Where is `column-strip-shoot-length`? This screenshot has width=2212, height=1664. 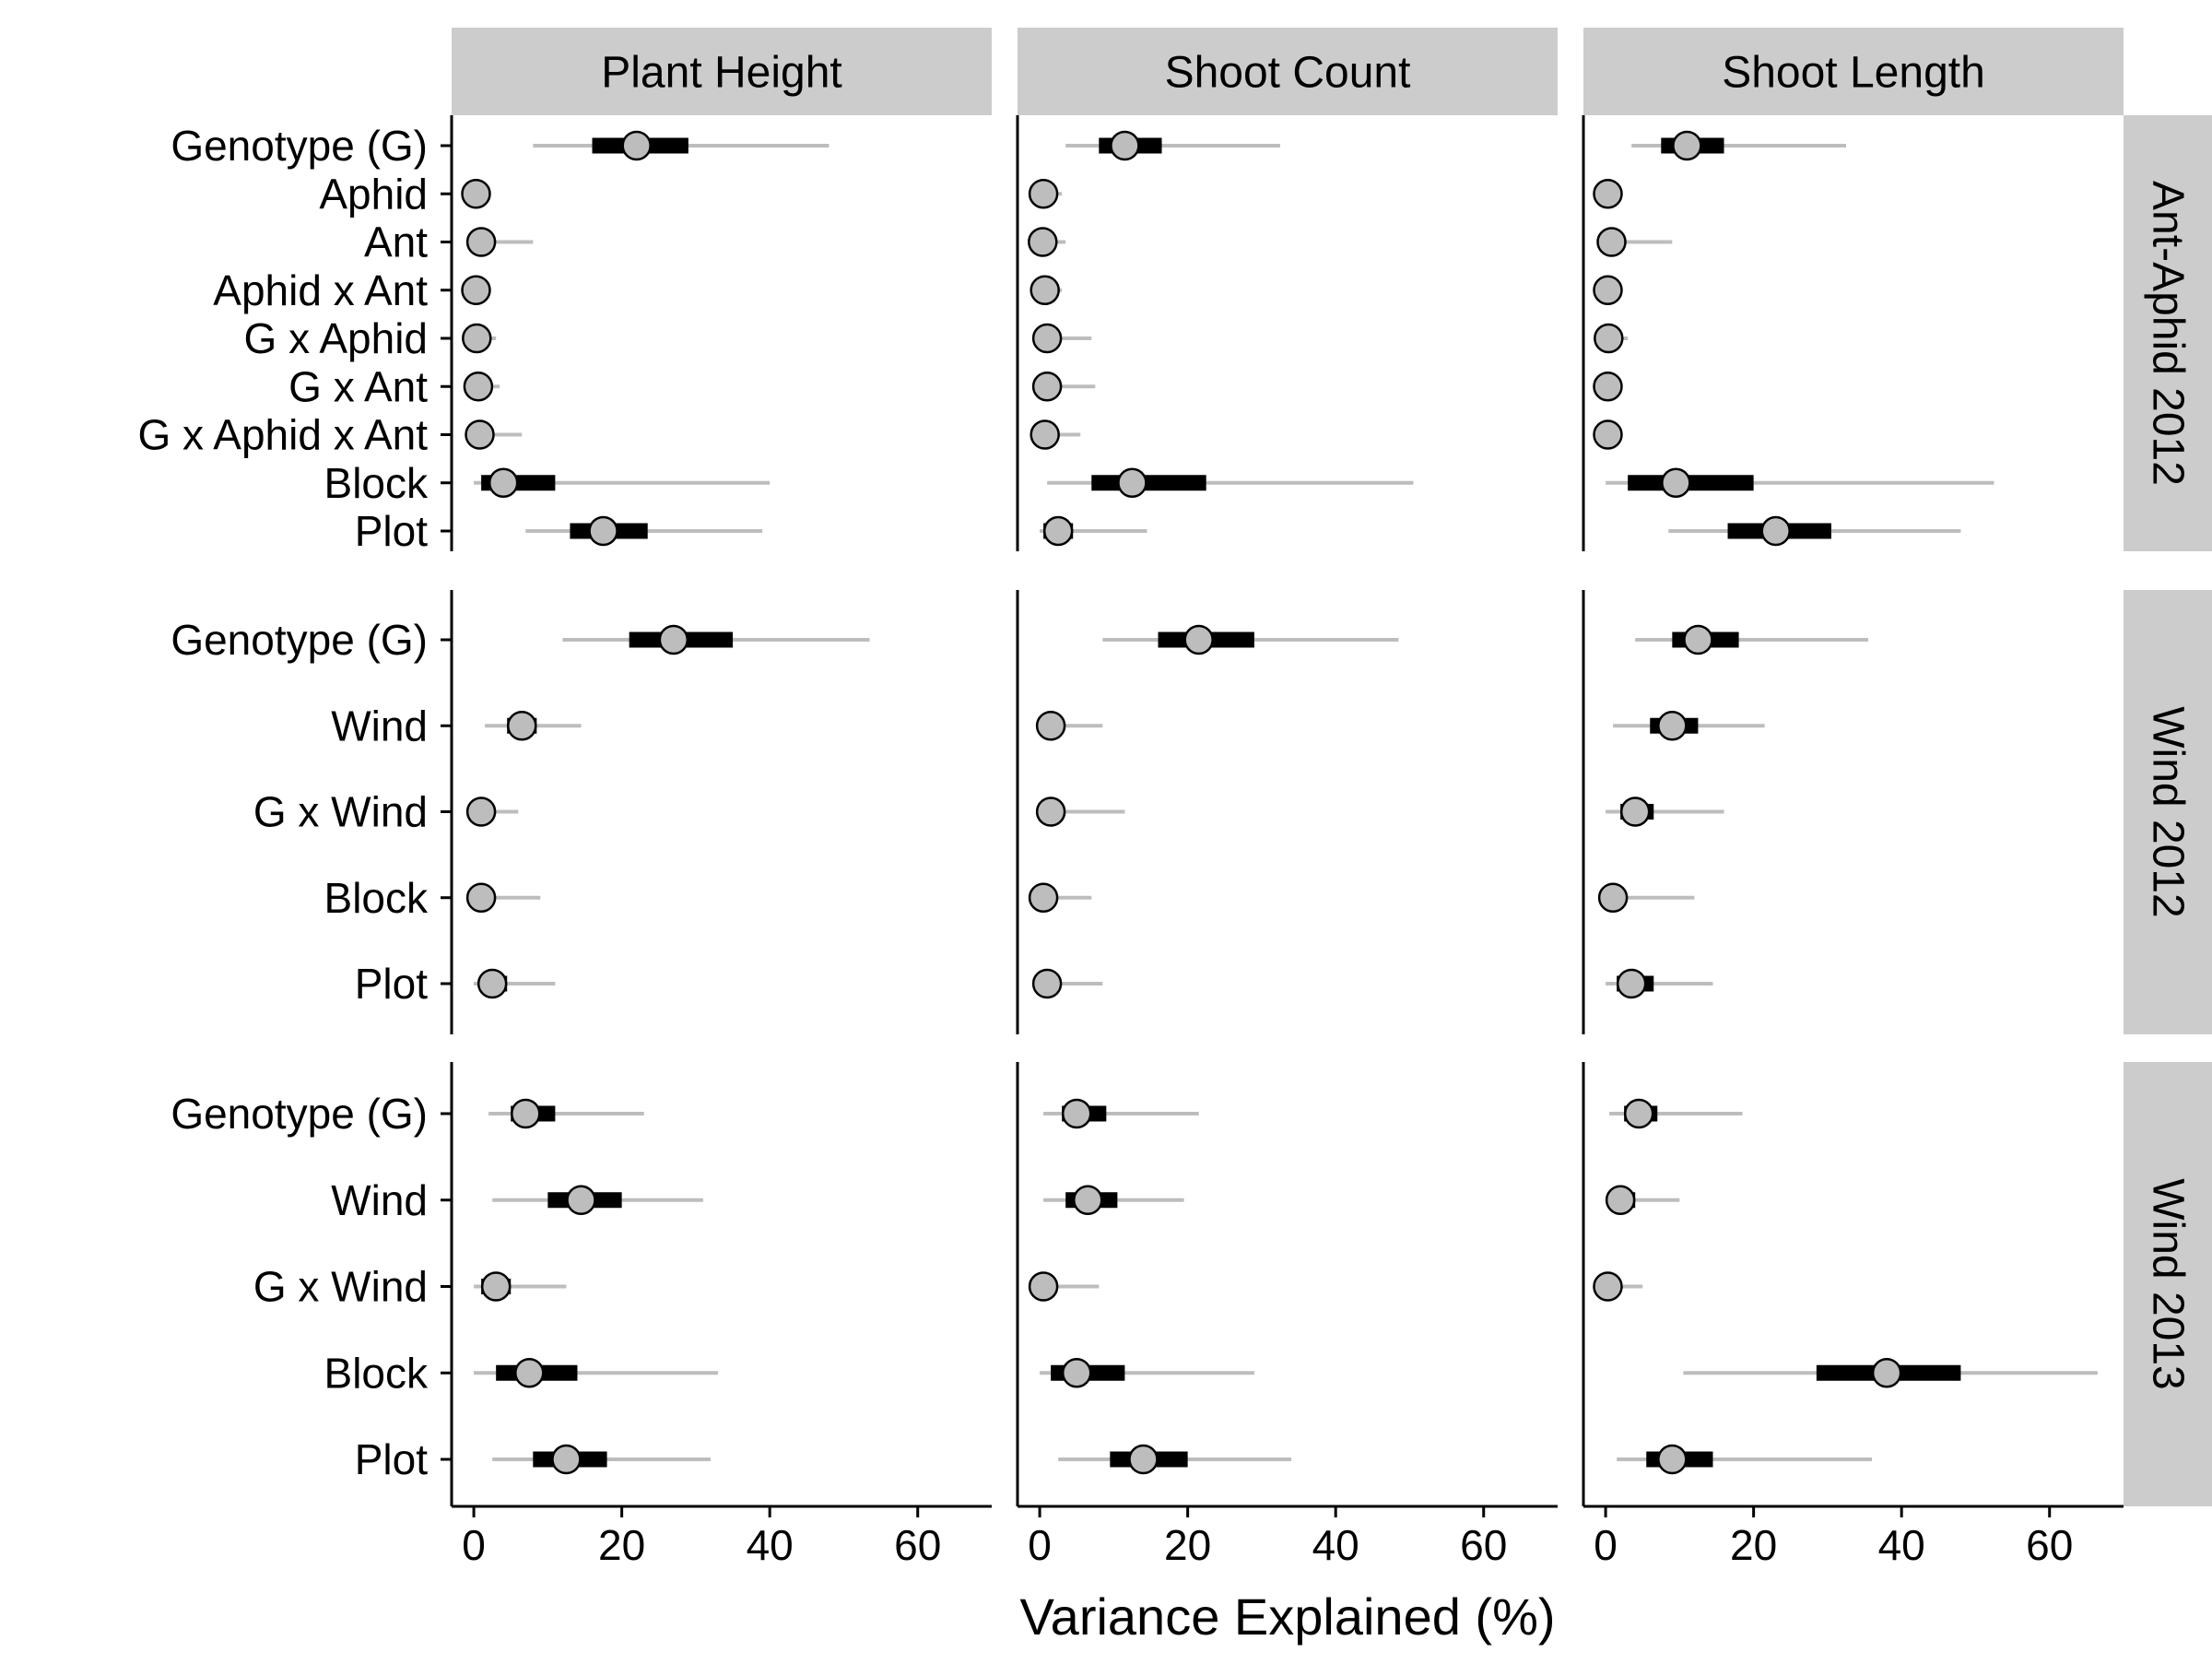
column-strip-shoot-length is located at coordinates (1853, 71).